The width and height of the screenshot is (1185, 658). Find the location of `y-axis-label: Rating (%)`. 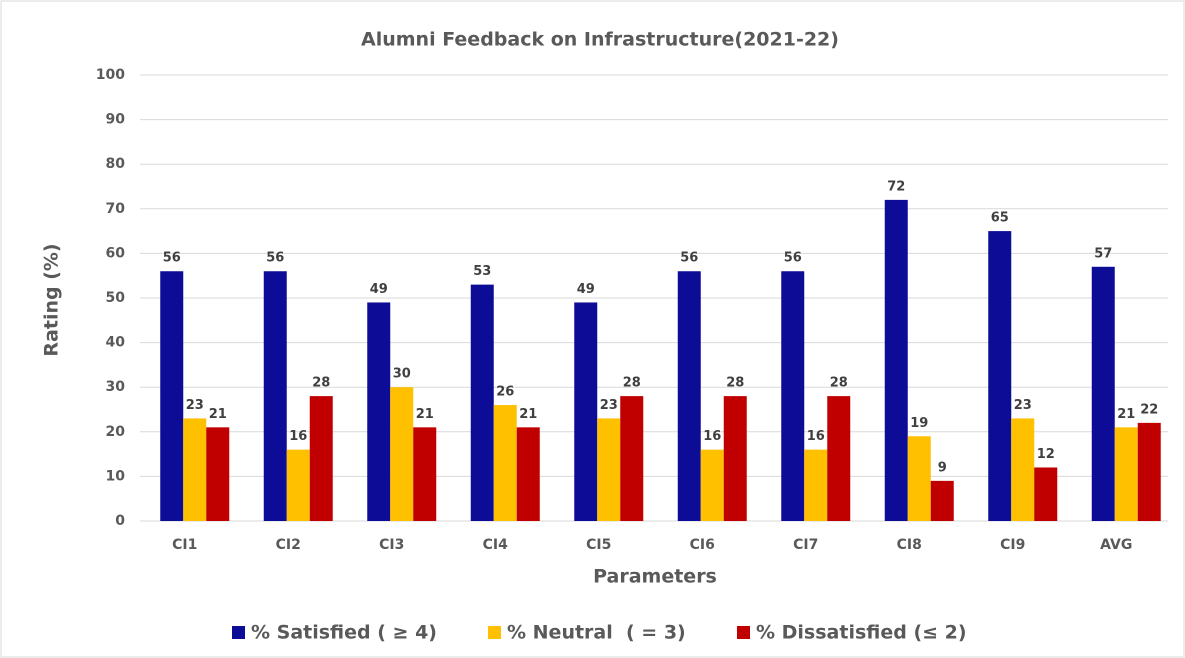

y-axis-label: Rating (%) is located at coordinates (52, 299).